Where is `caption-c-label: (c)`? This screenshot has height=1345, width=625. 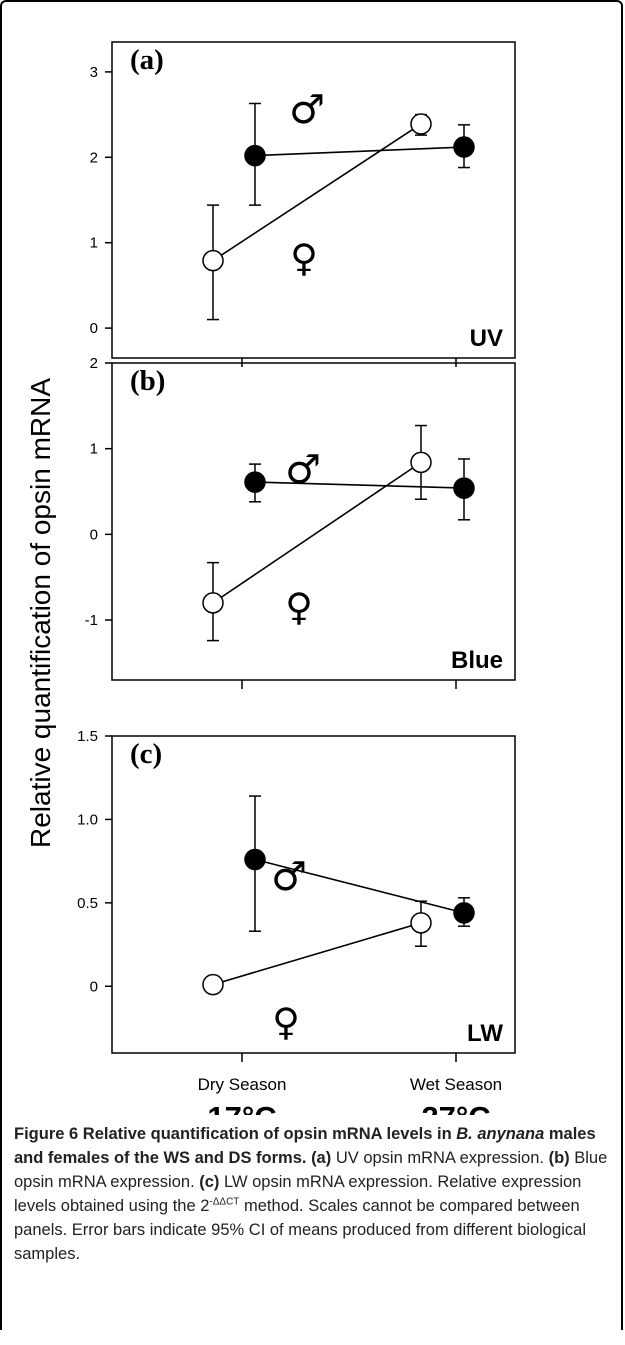 caption-c-label: (c) is located at coordinates (209, 1182).